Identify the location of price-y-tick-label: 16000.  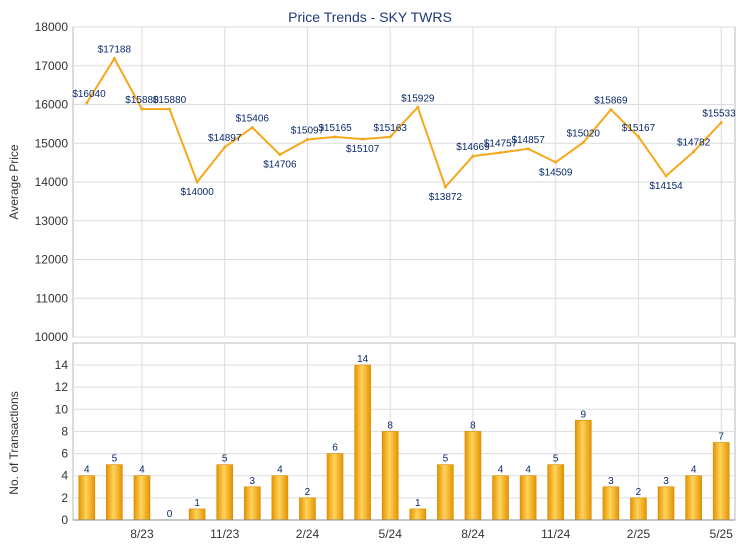
(52, 105).